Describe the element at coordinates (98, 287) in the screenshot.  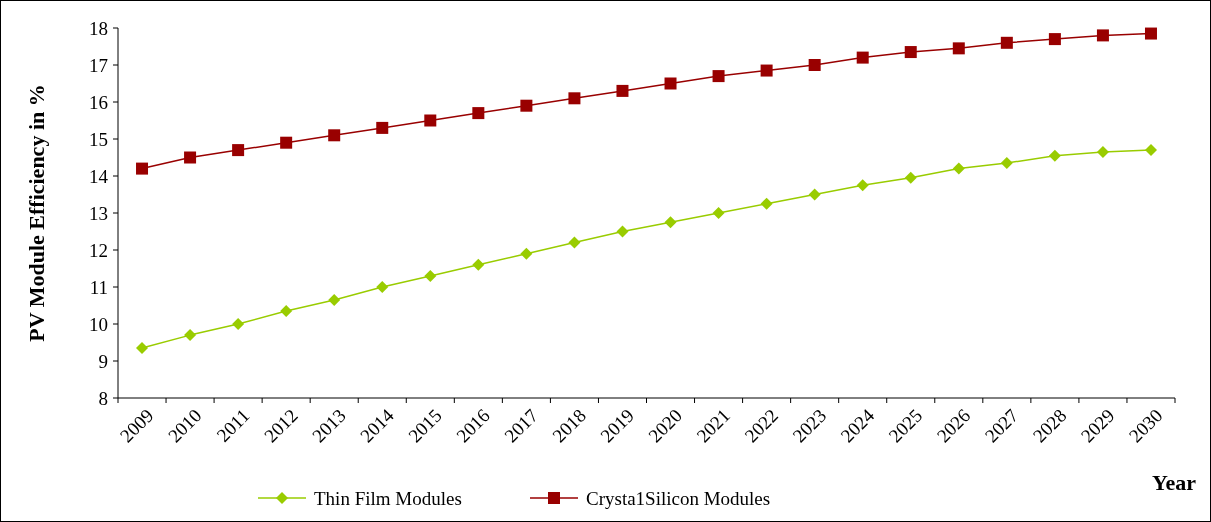
I see `y-tick-label: 11` at that location.